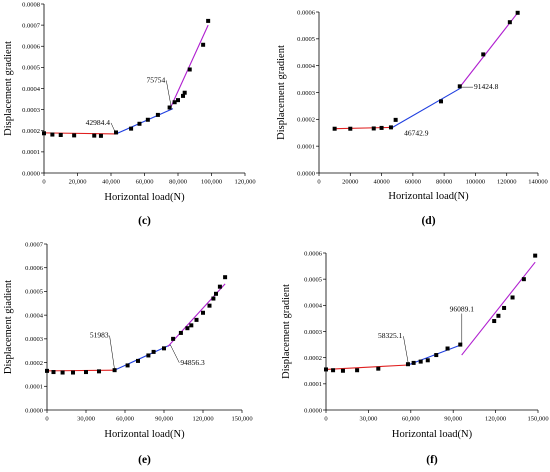 The height and width of the screenshot is (472, 550). I want to click on annotation-label: 96089.1, so click(462, 309).